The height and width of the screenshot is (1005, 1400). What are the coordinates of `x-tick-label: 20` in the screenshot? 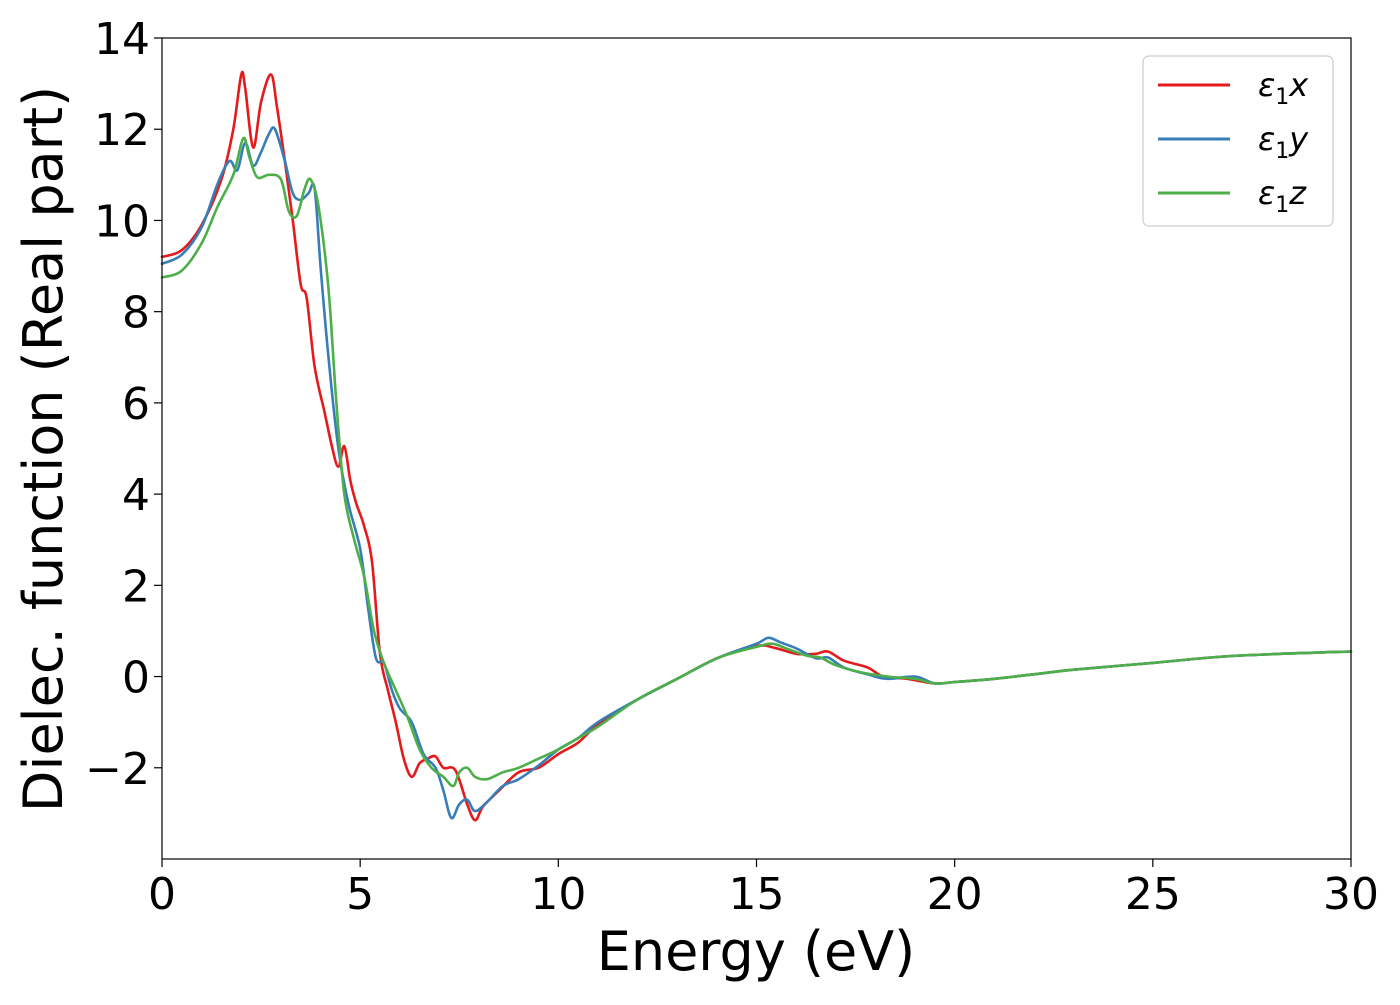 It's located at (955, 894).